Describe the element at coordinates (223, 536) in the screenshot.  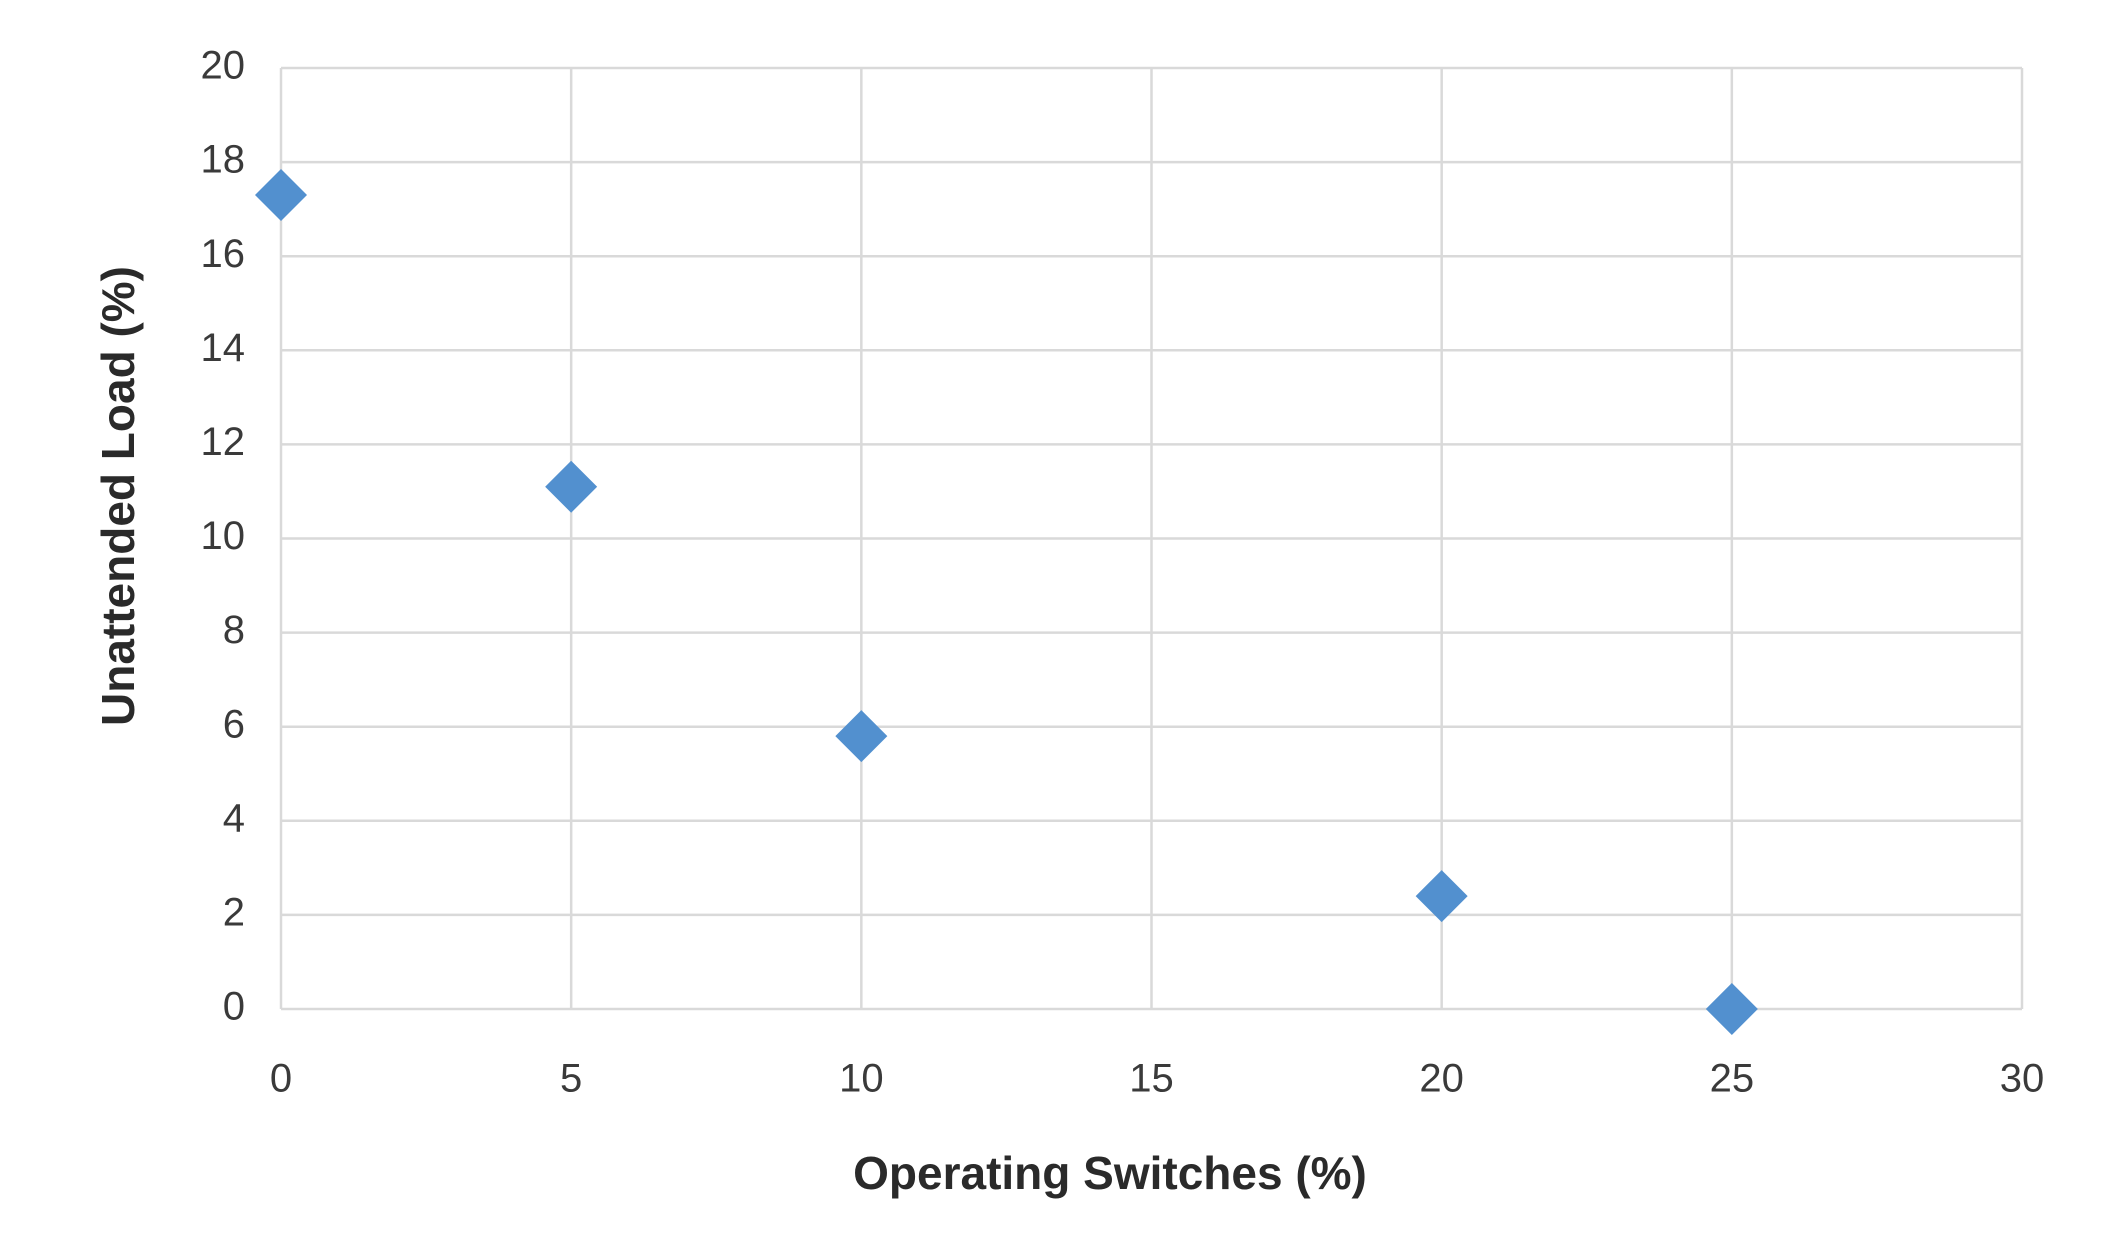
I see `y-tick-label: 10` at that location.